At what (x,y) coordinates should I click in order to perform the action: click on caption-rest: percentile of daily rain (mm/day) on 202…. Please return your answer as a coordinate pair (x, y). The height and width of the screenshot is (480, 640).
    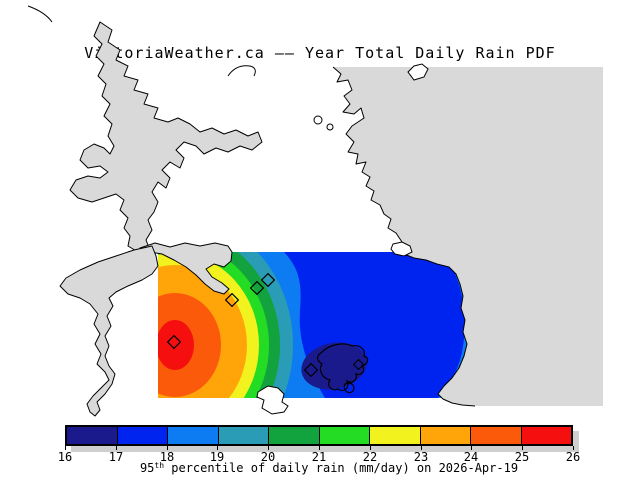
    Looking at the image, I should click on (341, 468).